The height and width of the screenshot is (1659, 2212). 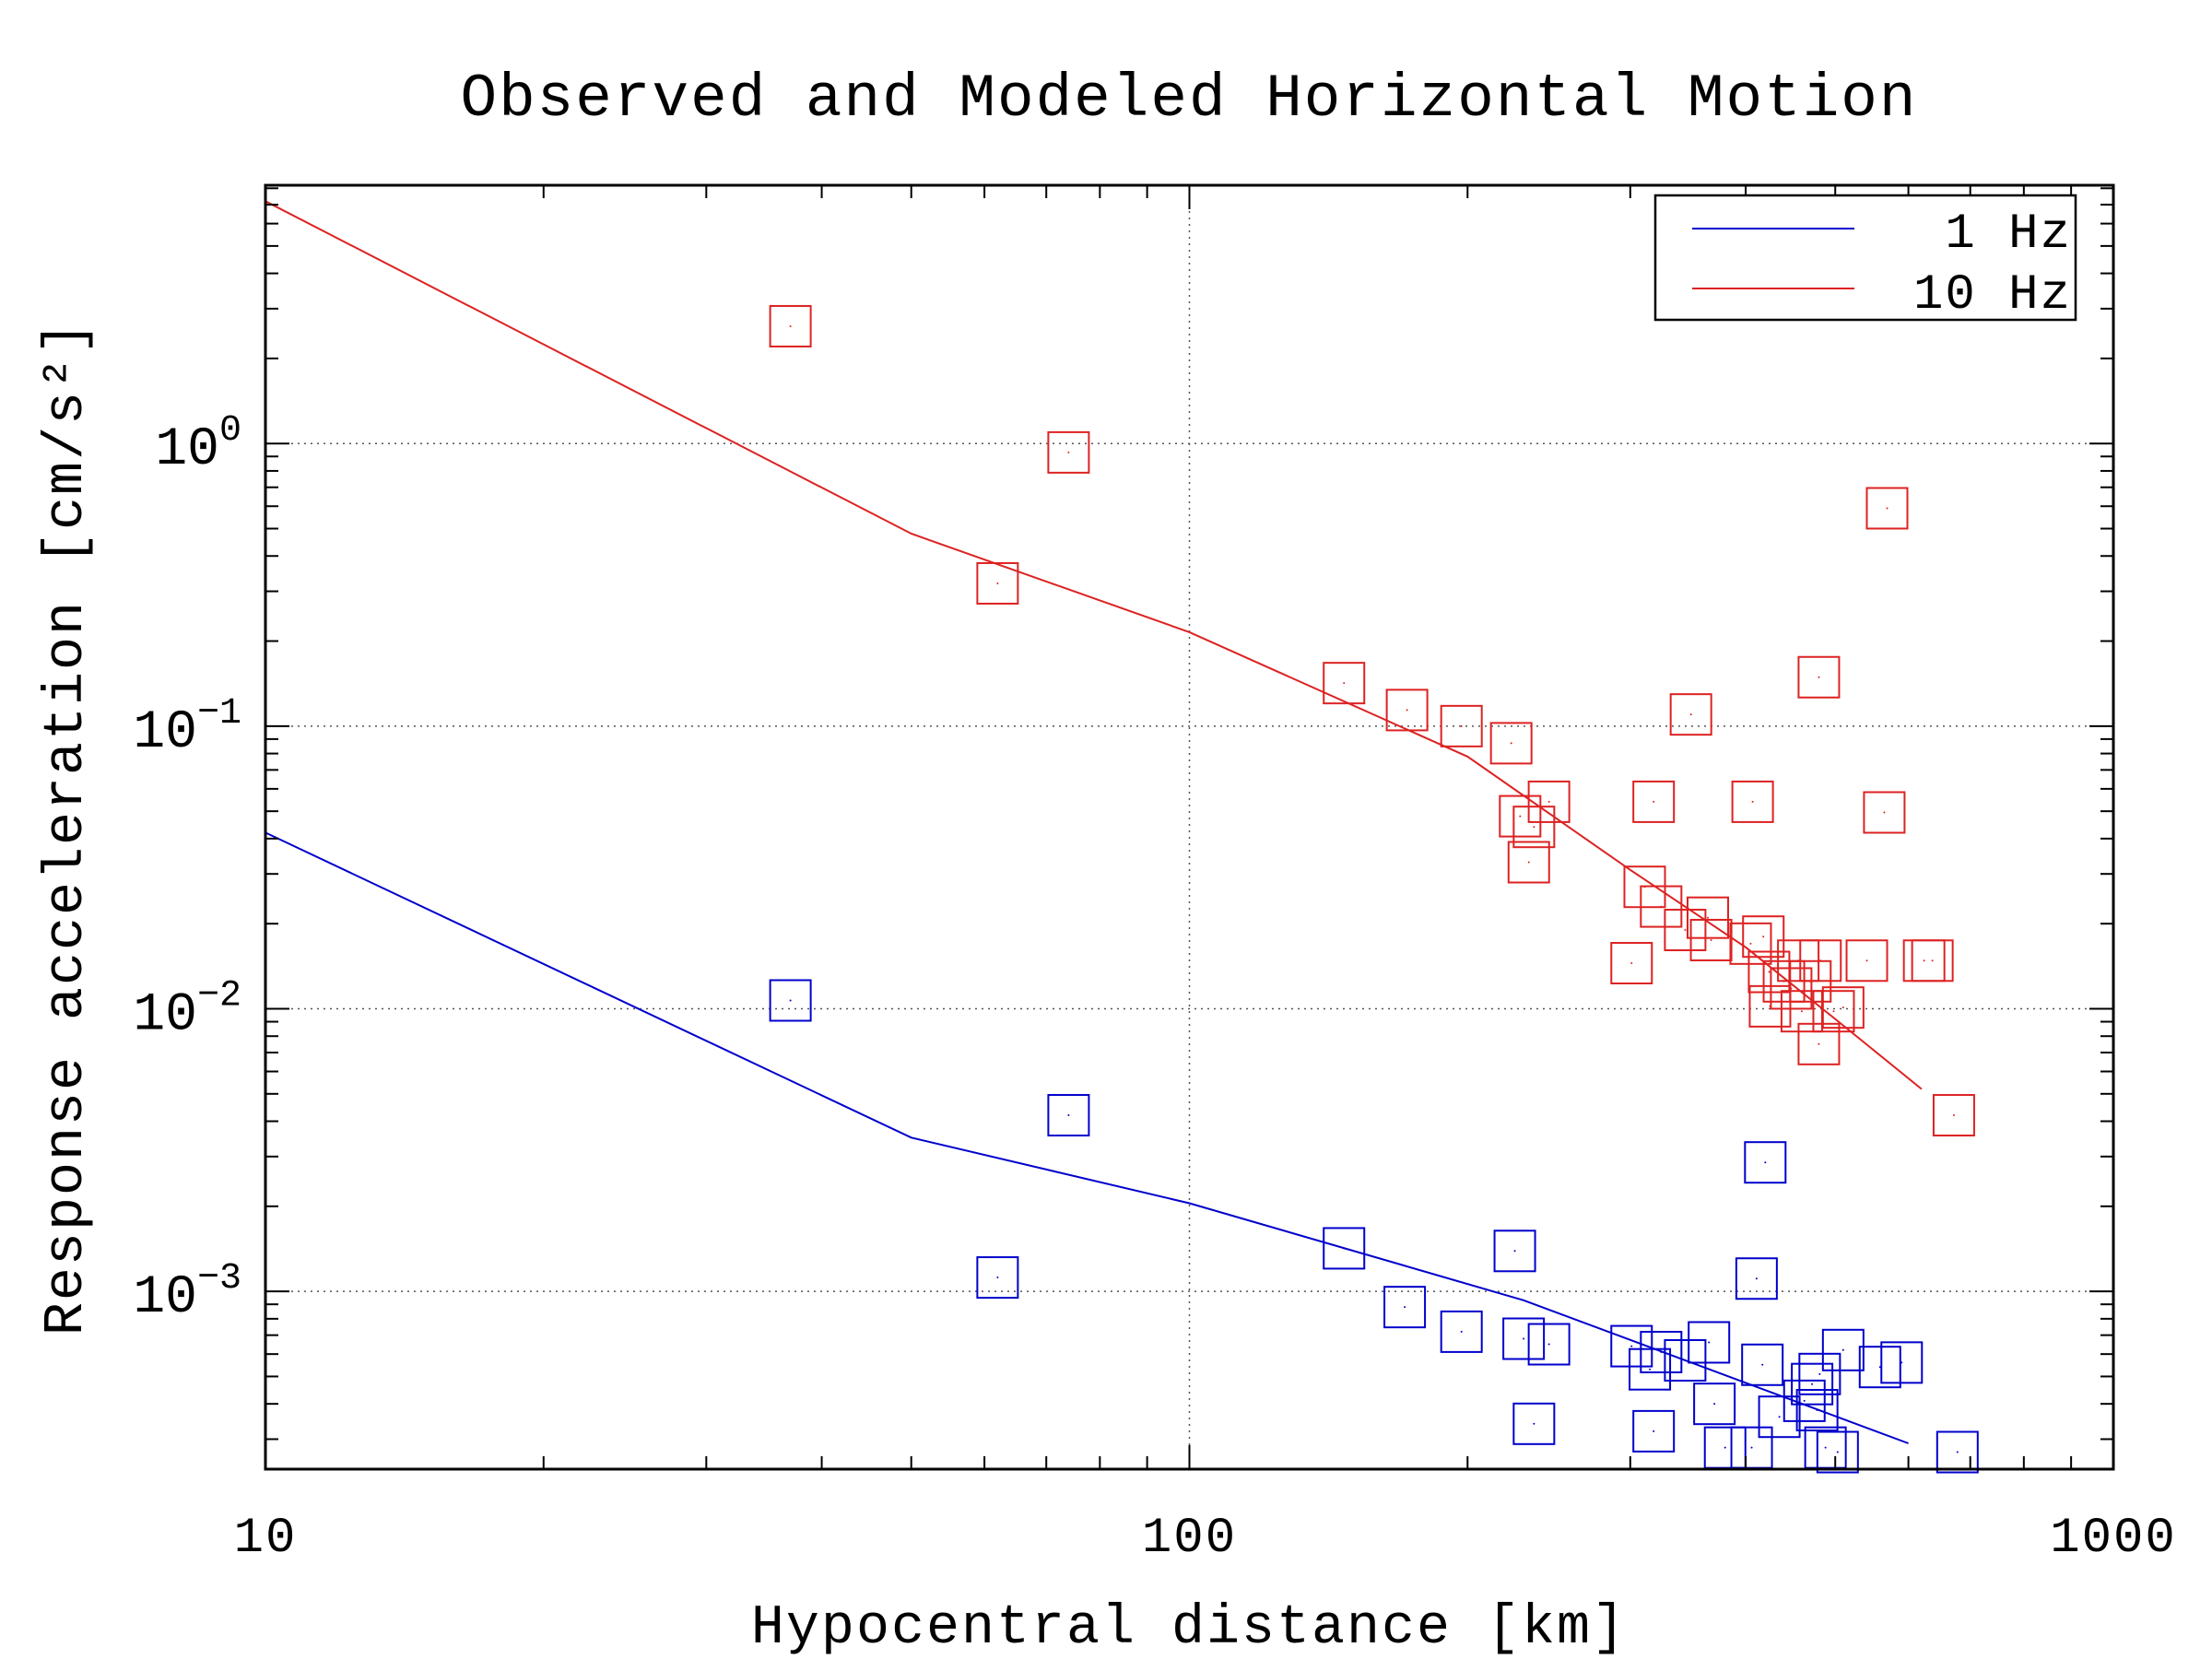 What do you see at coordinates (1189, 1628) in the screenshot?
I see `x-axis-label: Hypocentral distance [km]` at bounding box center [1189, 1628].